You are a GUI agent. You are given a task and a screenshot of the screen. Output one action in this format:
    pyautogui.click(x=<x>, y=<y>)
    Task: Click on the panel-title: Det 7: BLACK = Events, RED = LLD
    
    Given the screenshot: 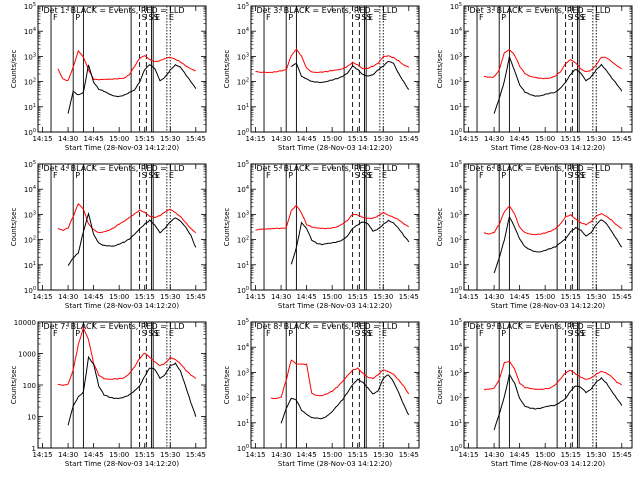 What is the action you would take?
    pyautogui.click(x=114, y=326)
    